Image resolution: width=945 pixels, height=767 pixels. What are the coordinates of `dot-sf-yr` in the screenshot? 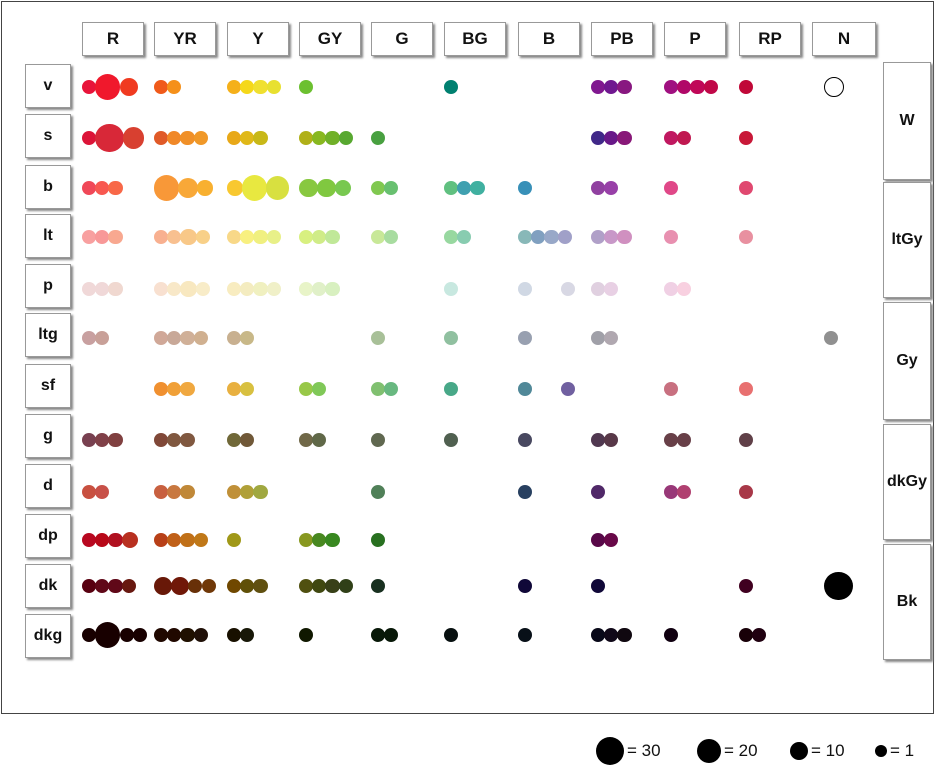 It's located at (174, 389).